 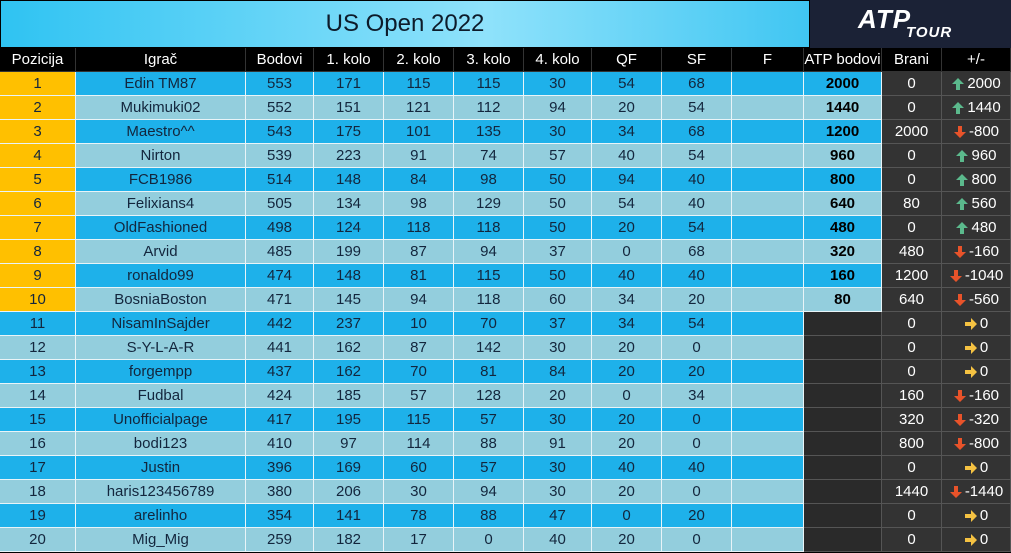 I want to click on rank: 18, so click(x=38, y=492).